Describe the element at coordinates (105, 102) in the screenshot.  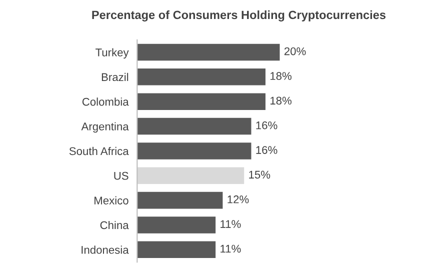
I see `y-tick-label: Colombia` at that location.